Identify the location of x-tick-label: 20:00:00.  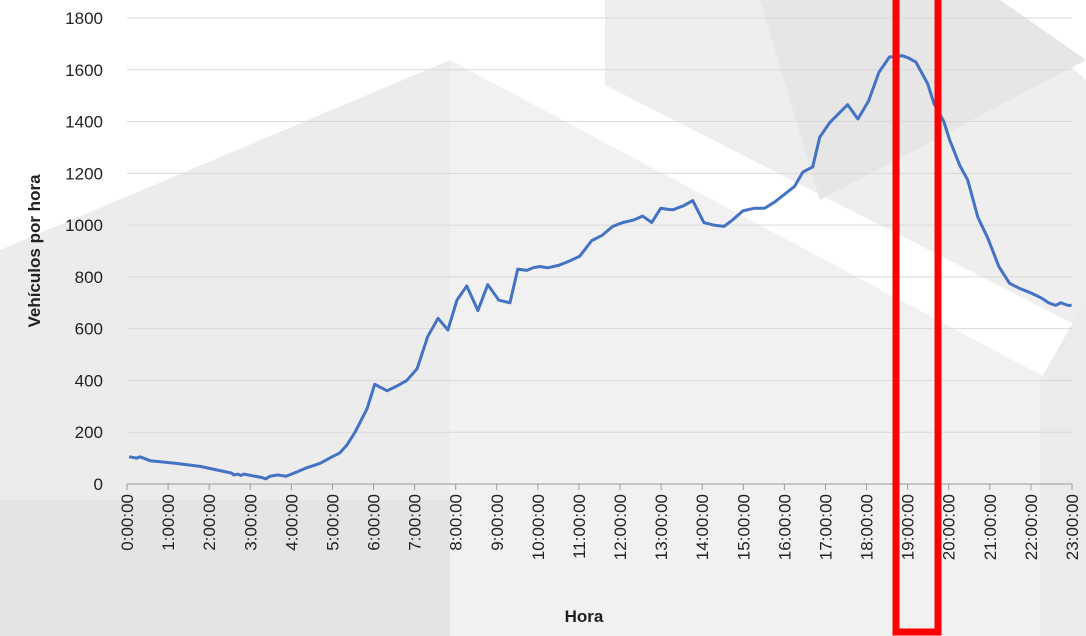
(949, 527).